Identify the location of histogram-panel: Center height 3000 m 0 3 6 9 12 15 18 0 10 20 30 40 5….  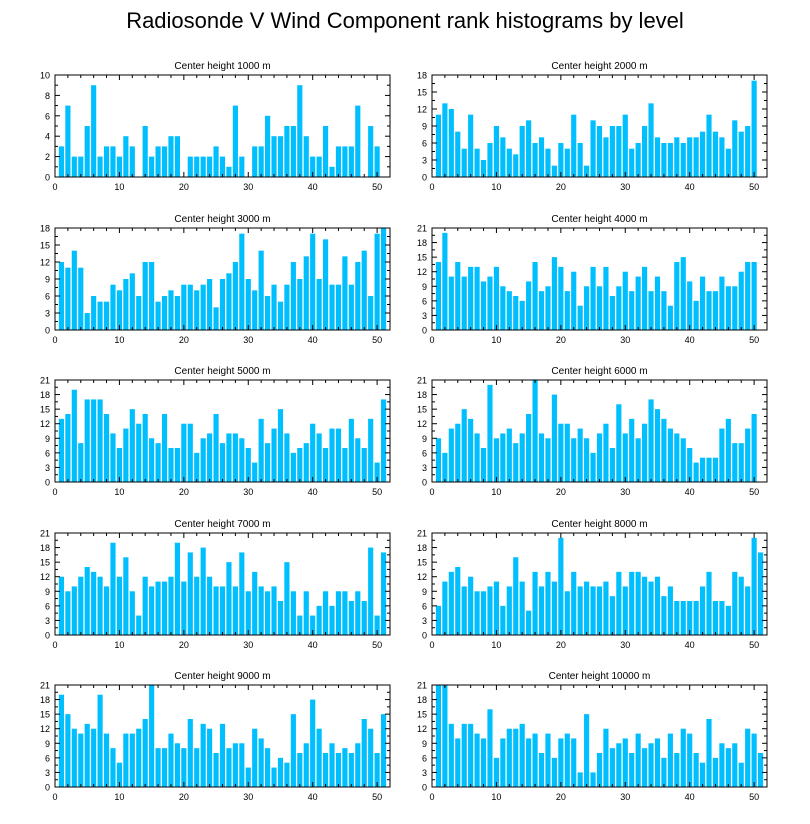
(215, 279).